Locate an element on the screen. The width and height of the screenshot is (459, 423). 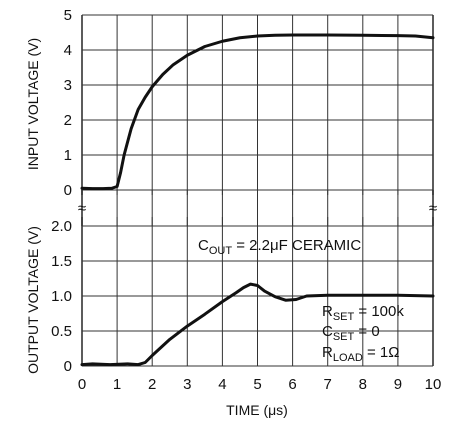
x-tick-label: 4 is located at coordinates (222, 384).